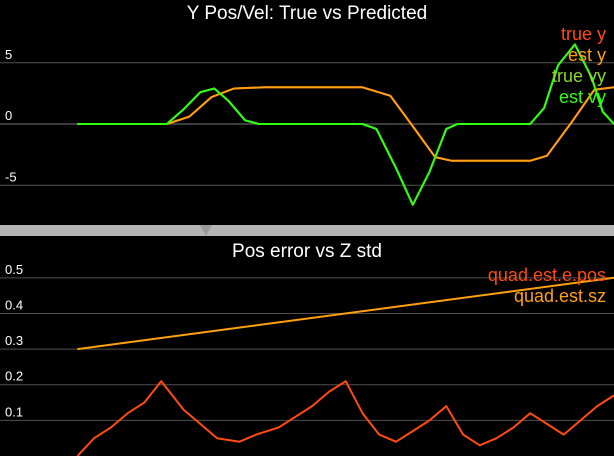  I want to click on bottom-y-tick-label: 0.2, so click(14, 376).